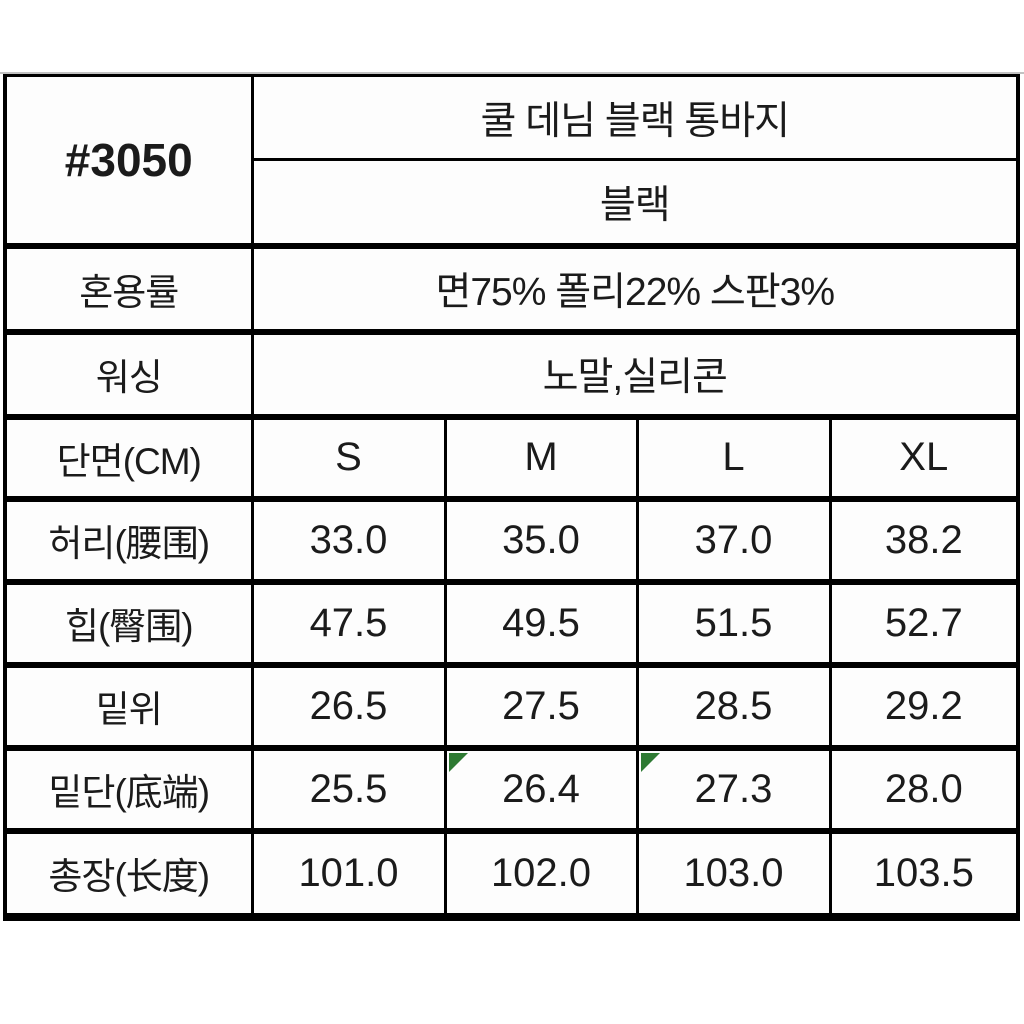 The width and height of the screenshot is (1024, 1024). I want to click on row-hip: 힙(臀围) 47.5 49.5 51.5 52.7, so click(511, 622).